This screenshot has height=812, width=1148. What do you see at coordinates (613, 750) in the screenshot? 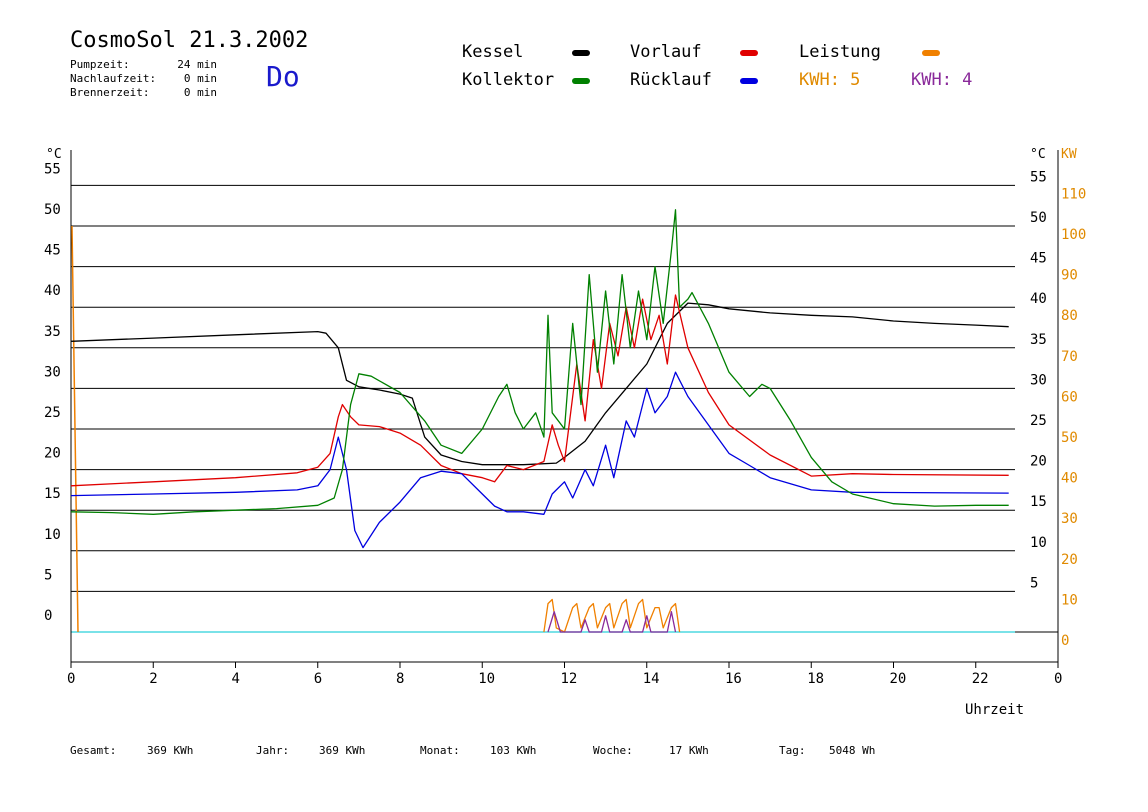
I see `footer-woche-label: Woche:` at bounding box center [613, 750].